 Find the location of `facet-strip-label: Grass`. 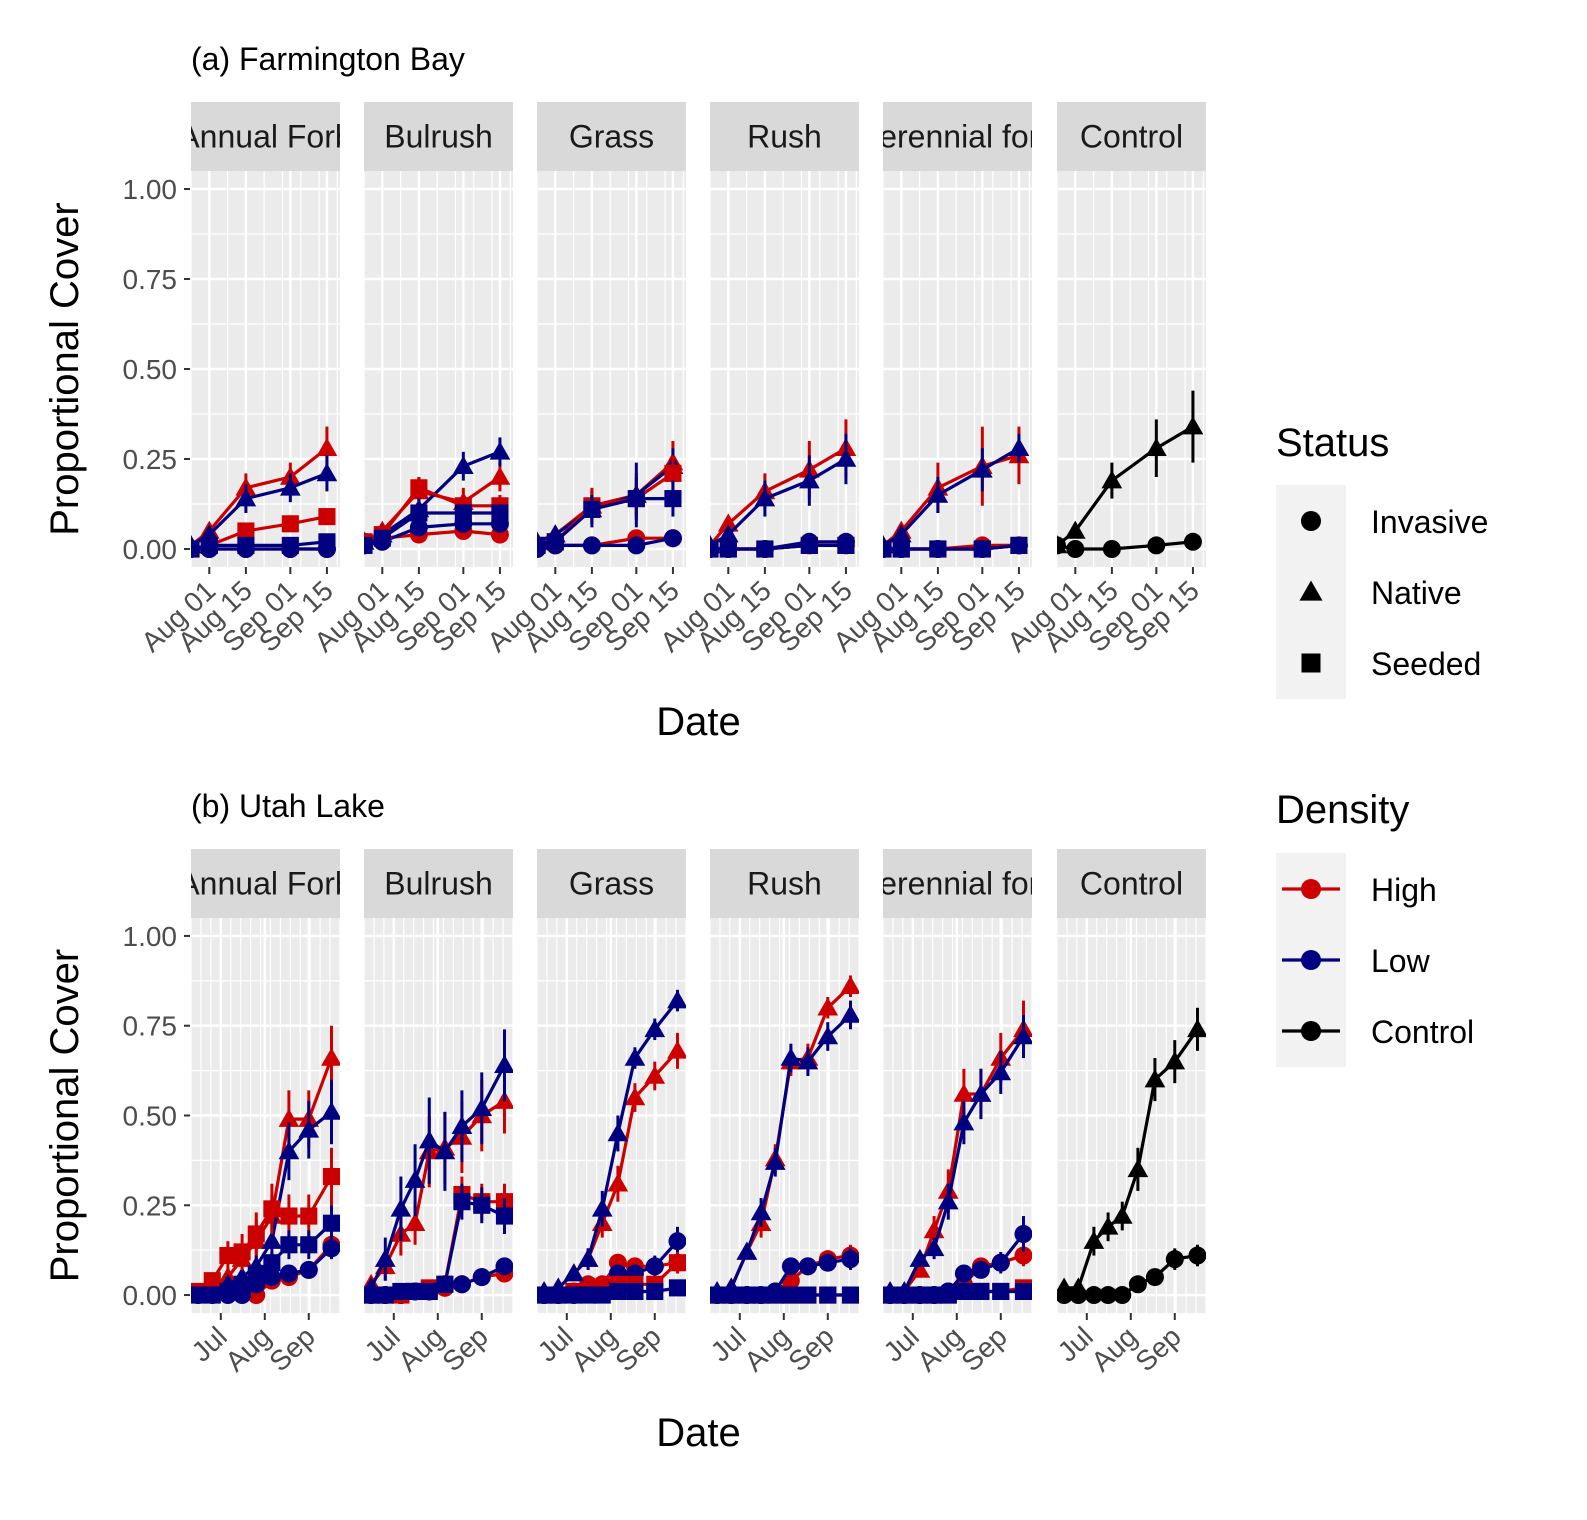

facet-strip-label: Grass is located at coordinates (611, 884).